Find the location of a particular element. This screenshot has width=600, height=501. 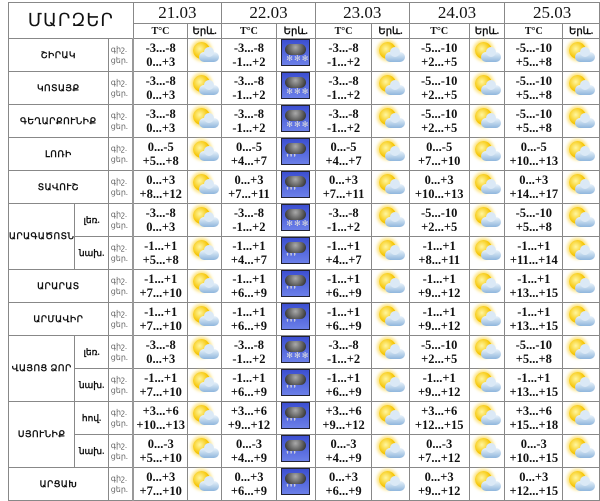

day-temp: +7...+10 is located at coordinates (160, 392).